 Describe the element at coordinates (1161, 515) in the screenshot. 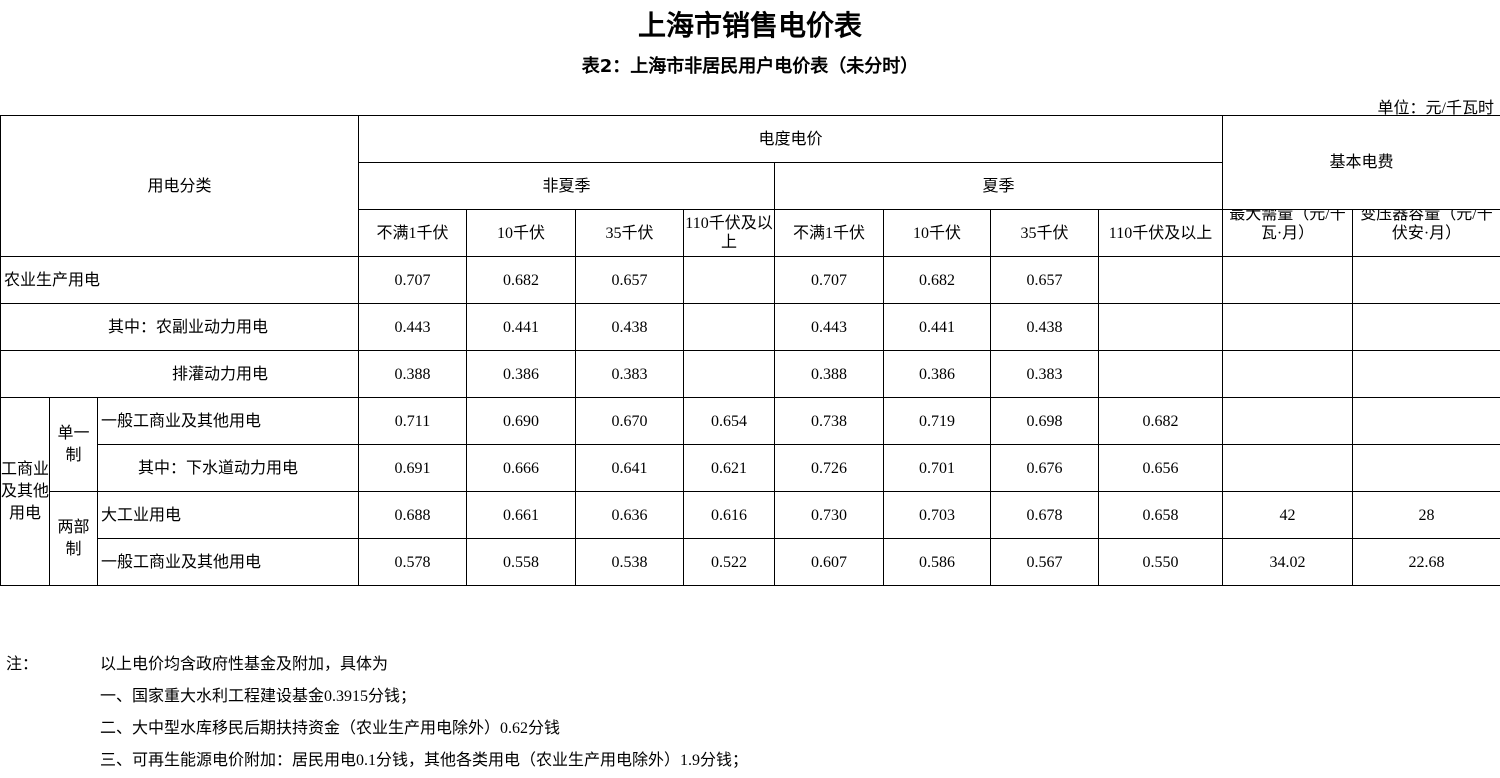

I see `price-cell: 0.658` at that location.